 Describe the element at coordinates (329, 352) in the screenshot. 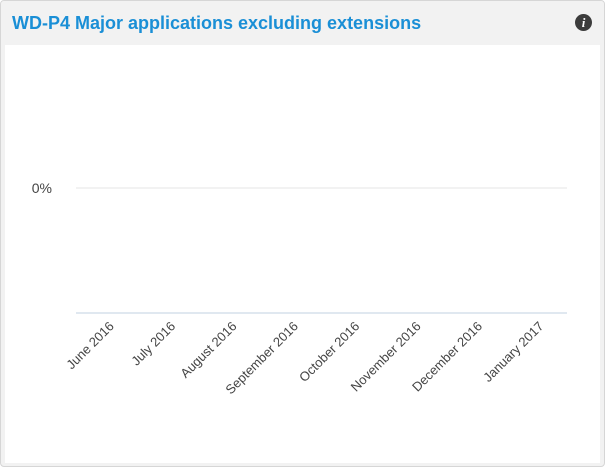

I see `x-tick-label: October 2016` at that location.